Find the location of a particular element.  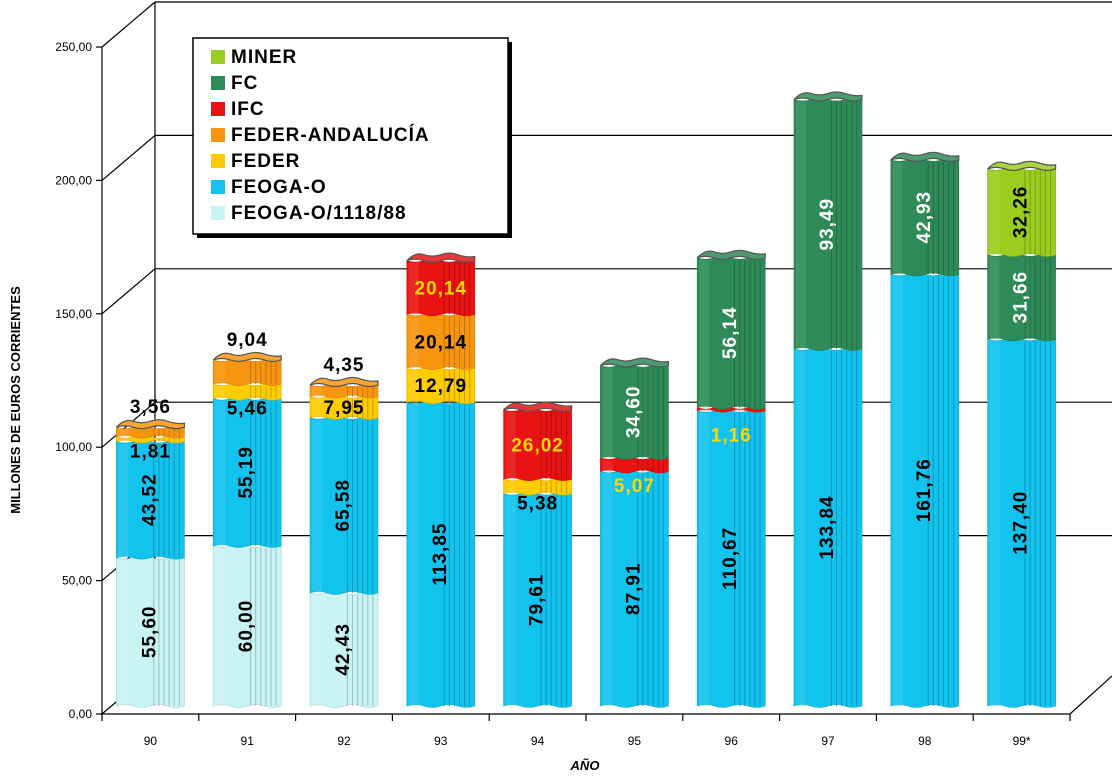

legend-box is located at coordinates (350, 136).